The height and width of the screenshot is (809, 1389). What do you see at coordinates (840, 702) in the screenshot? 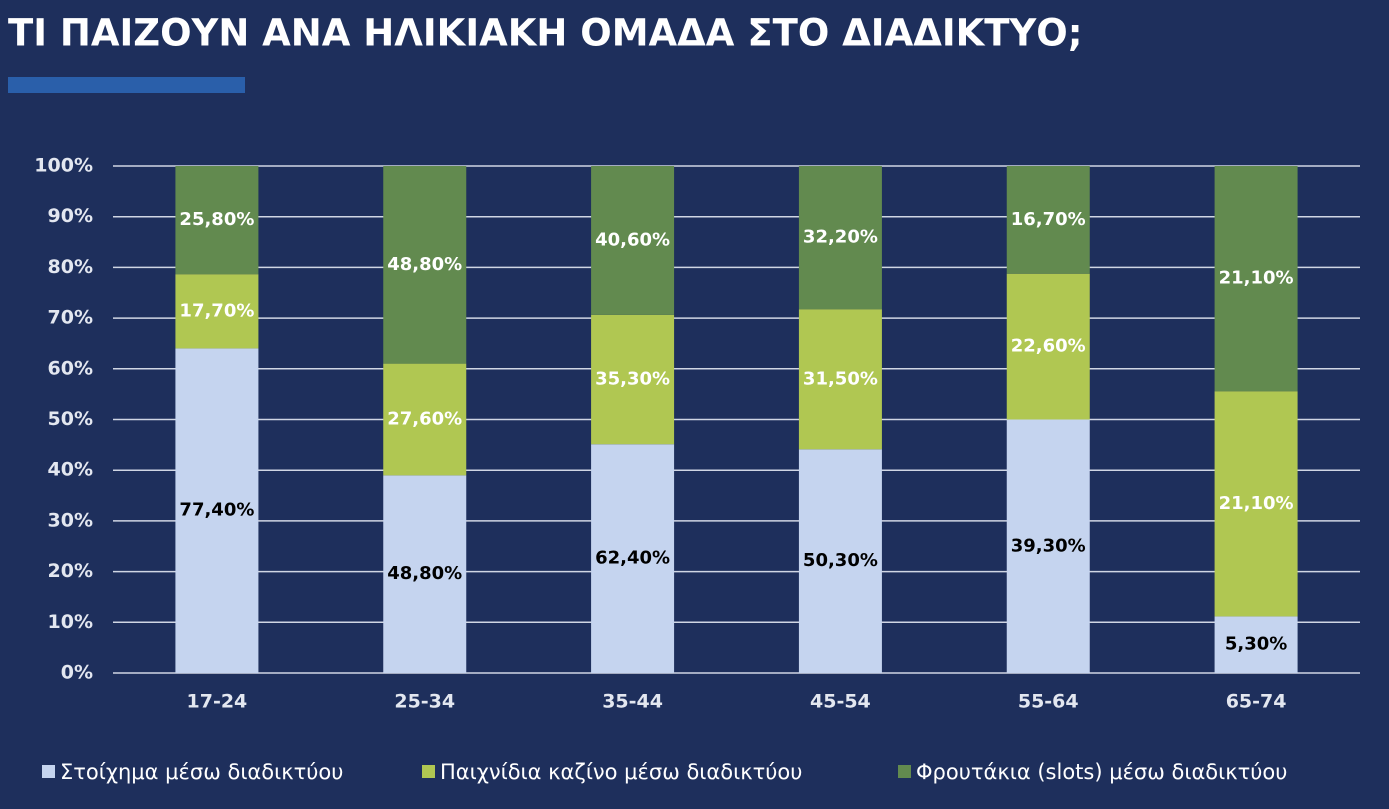
I see `x-tick-label: 45-54` at bounding box center [840, 702].